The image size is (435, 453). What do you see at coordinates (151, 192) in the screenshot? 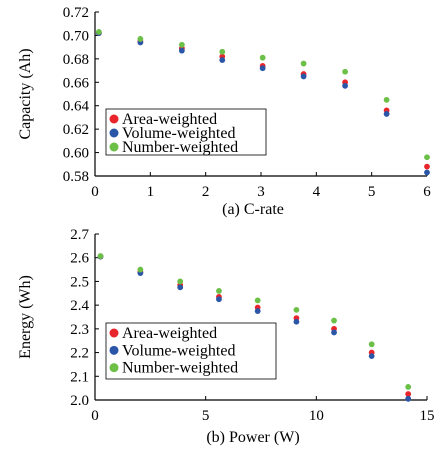
I see `x-tick-label: 1` at bounding box center [151, 192].